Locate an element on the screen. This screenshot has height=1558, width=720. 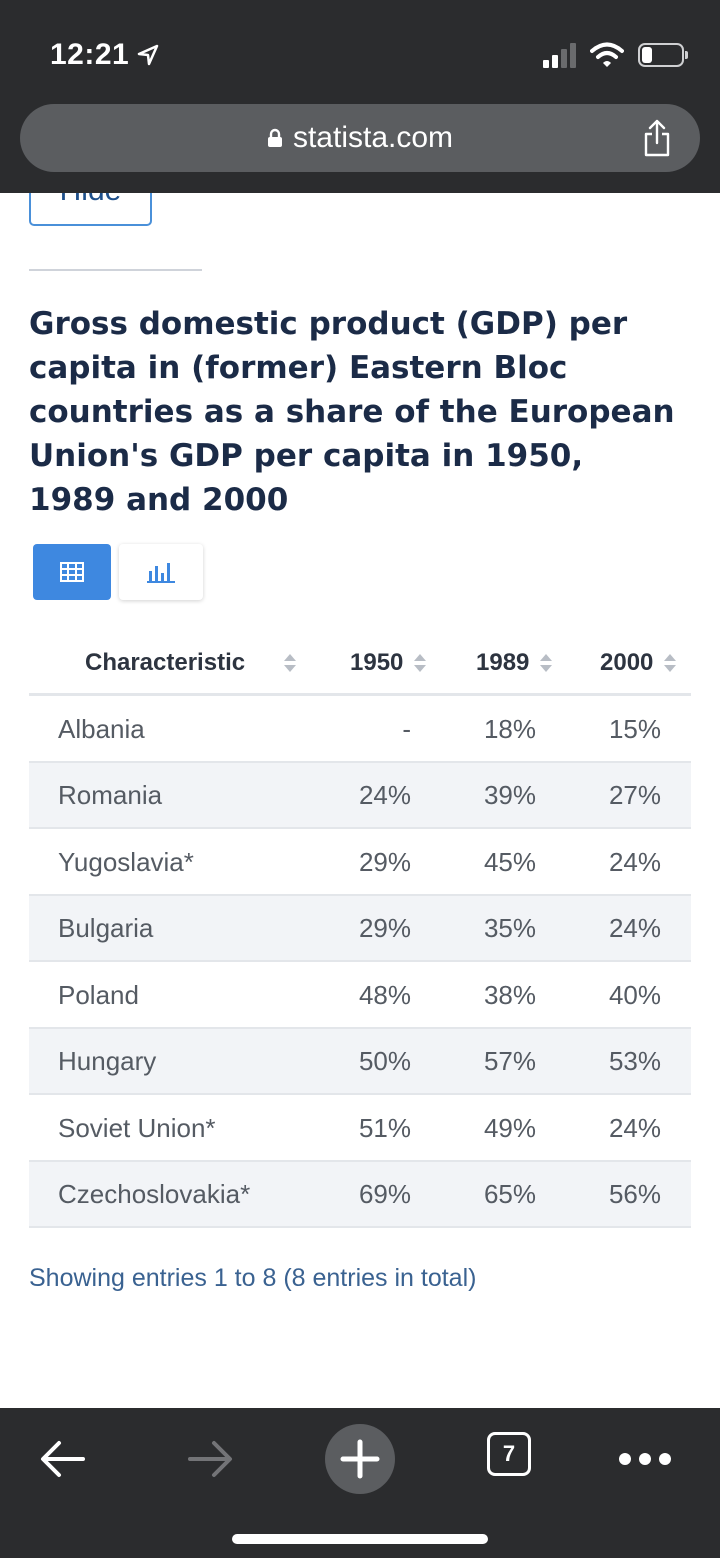
new-tab-button is located at coordinates (360, 1459).